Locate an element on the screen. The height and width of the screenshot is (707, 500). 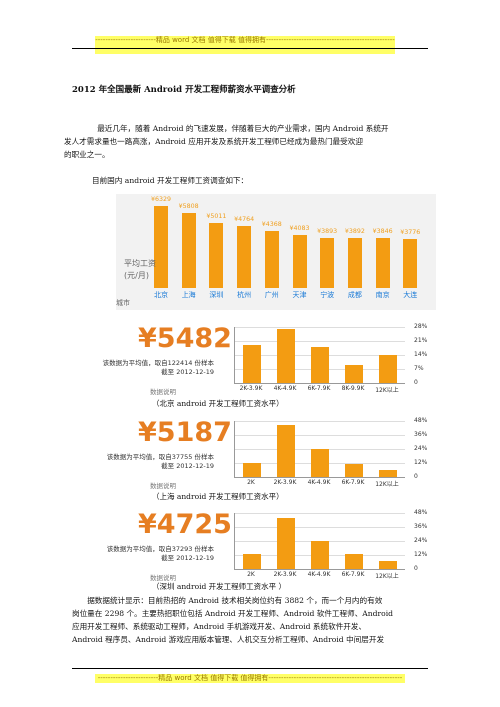
sample-note: 该数据为平均值，取自37755 份样本 截至 2012-12-19 is located at coordinates (155, 462).